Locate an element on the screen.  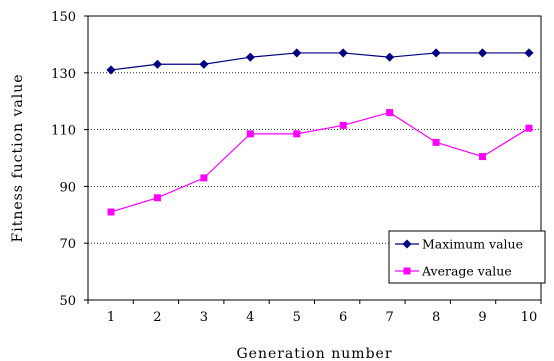
y-tick-label: 150 is located at coordinates (63, 17).